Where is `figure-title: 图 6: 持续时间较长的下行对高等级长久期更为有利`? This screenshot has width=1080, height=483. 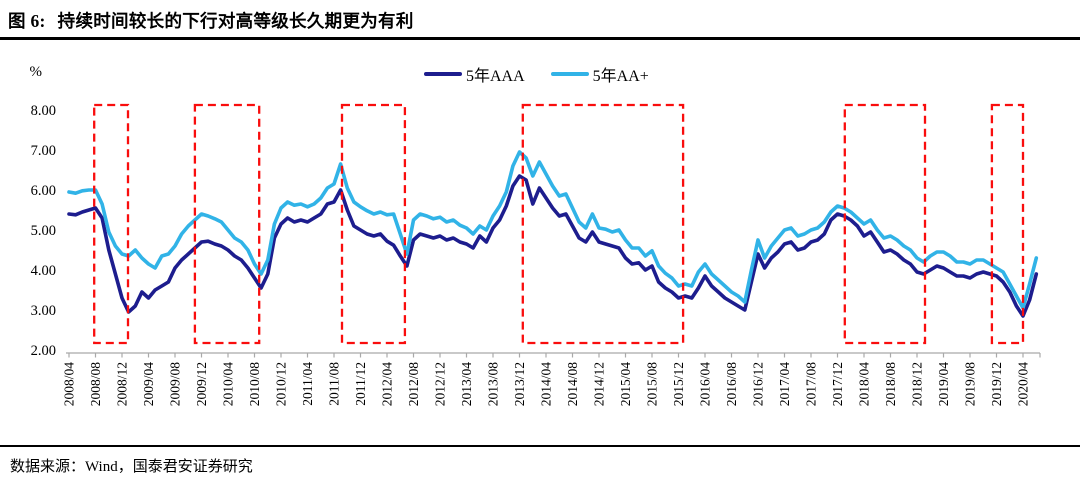 figure-title: 图 6: 持续时间较长的下行对高等级长久期更为有利 is located at coordinates (211, 21).